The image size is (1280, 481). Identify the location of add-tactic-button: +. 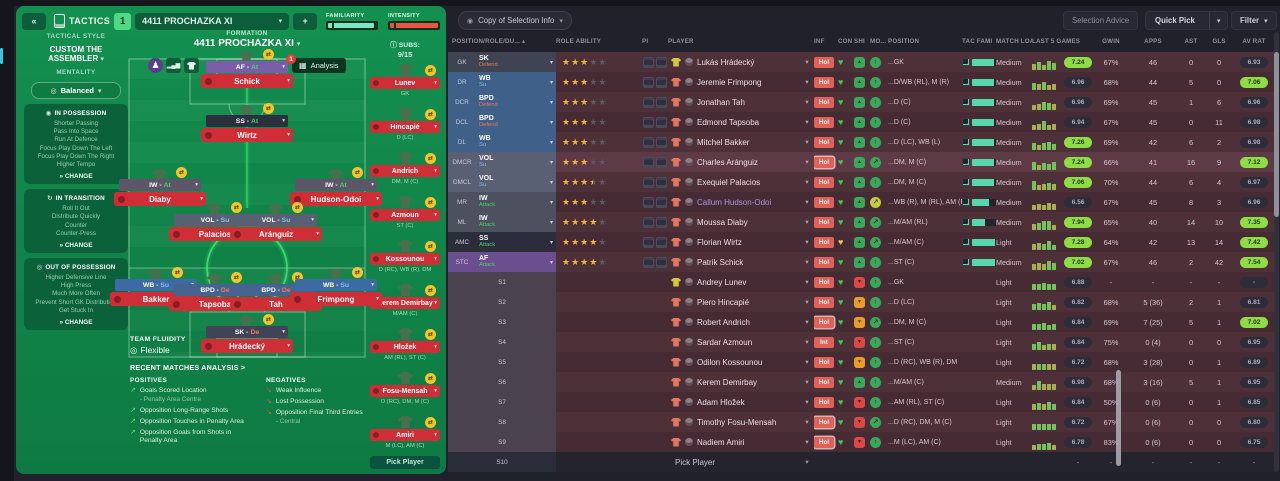
(305, 21).